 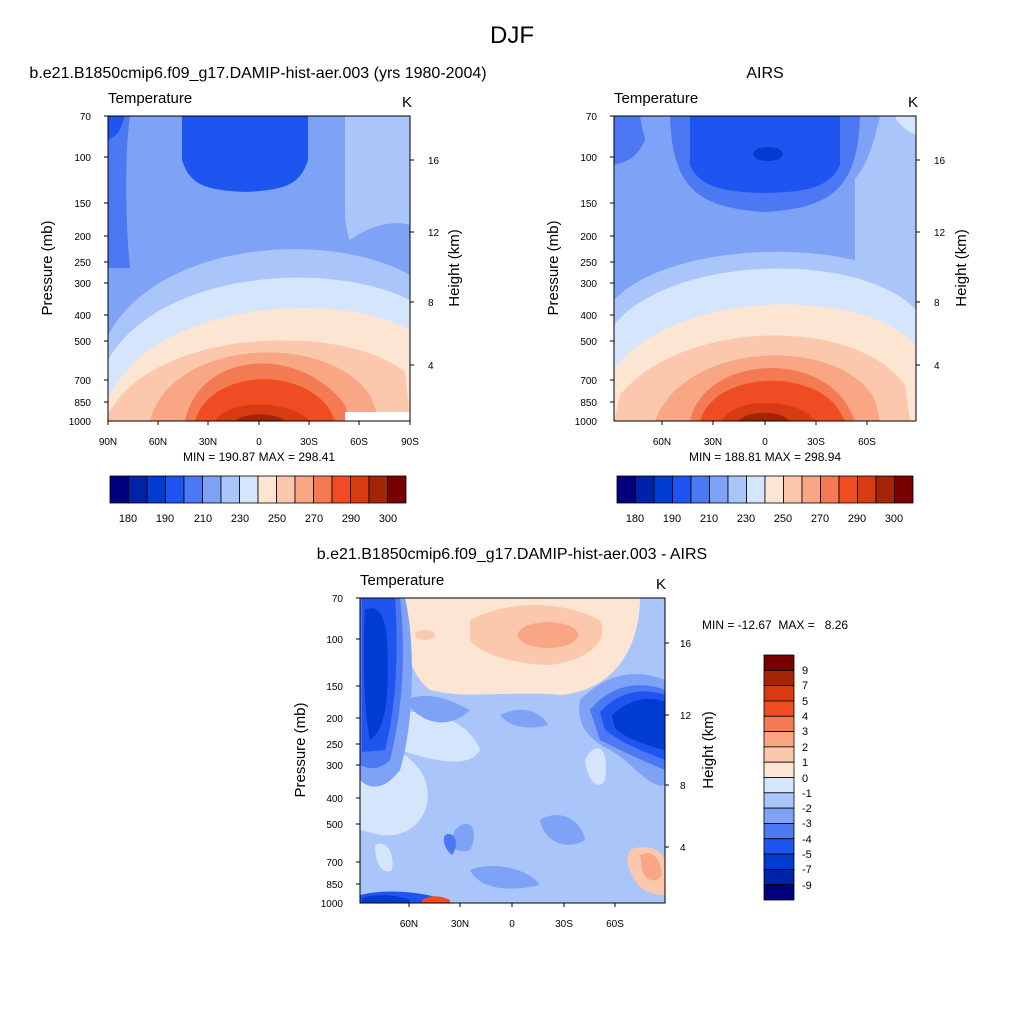 I want to click on panel-diff-colorbar-labels: 9 7 5 4 3 2 1 0 -1 -2 -3 -4 -5 -7 -9, so click(x=807, y=778).